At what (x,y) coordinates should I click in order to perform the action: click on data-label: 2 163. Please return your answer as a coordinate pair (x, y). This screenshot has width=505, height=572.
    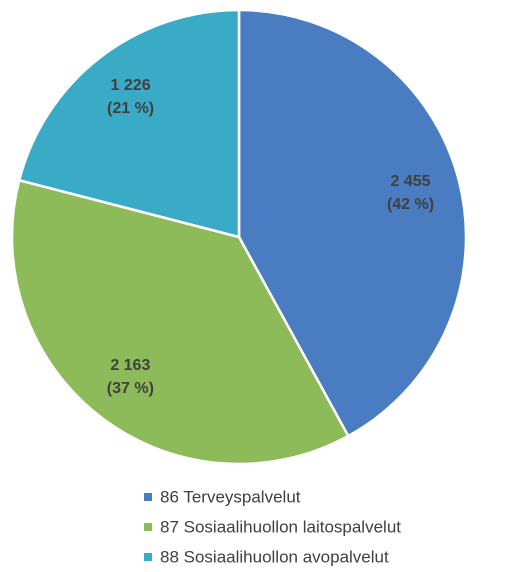
    Looking at the image, I should click on (130, 365).